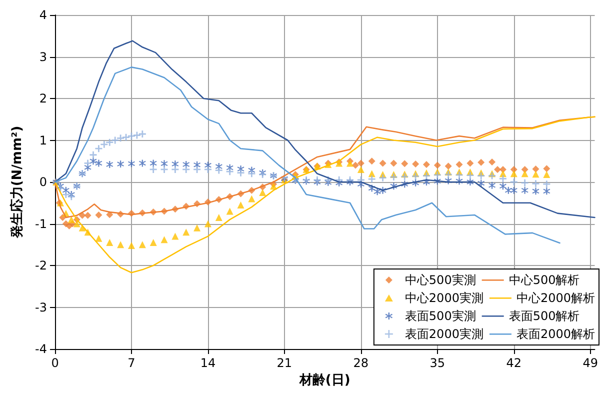  Describe the element at coordinates (444, 334) in the screenshot. I see `legend-label: 表面2000実測` at that location.